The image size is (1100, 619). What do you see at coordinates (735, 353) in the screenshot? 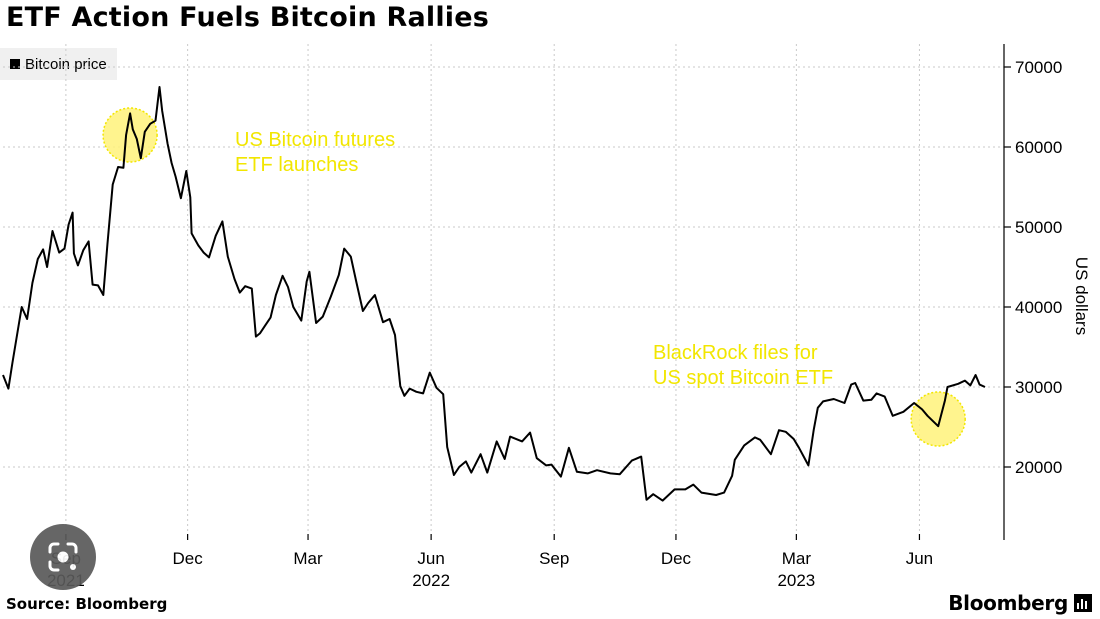
I see `annotation-text: BlackRock files for` at bounding box center [735, 353].